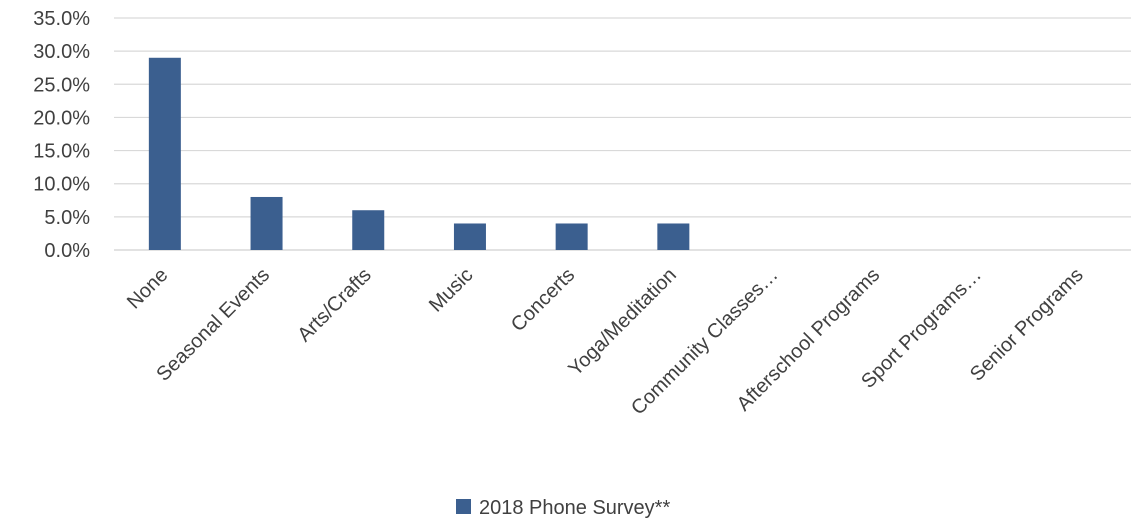  I want to click on y-tick-label: 25.0%, so click(61, 85).